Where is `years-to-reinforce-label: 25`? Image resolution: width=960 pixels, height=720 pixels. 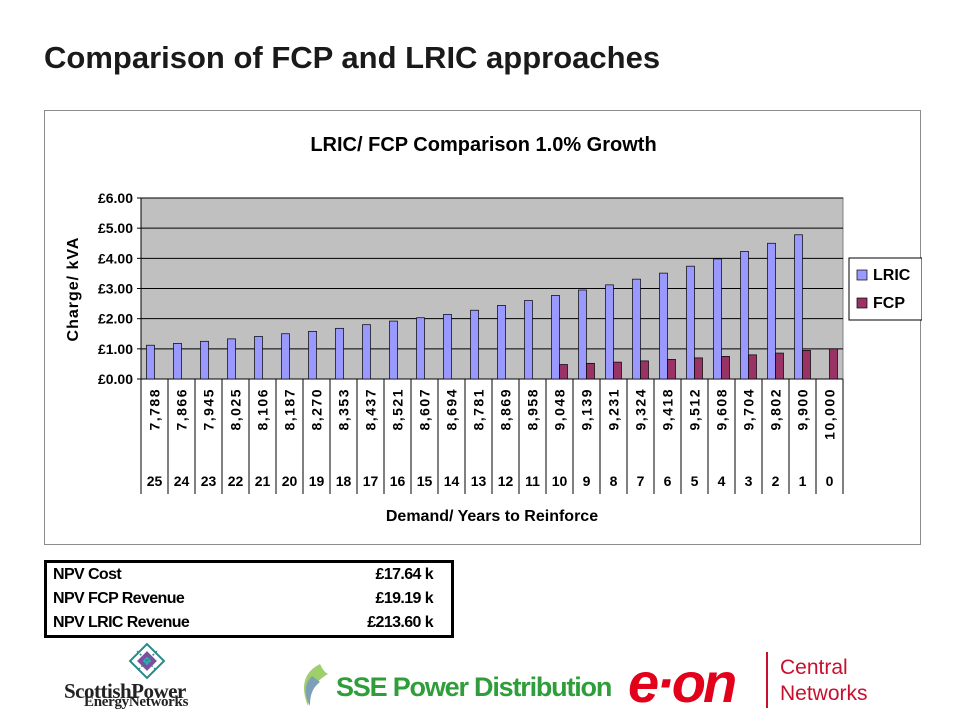 years-to-reinforce-label: 25 is located at coordinates (155, 481).